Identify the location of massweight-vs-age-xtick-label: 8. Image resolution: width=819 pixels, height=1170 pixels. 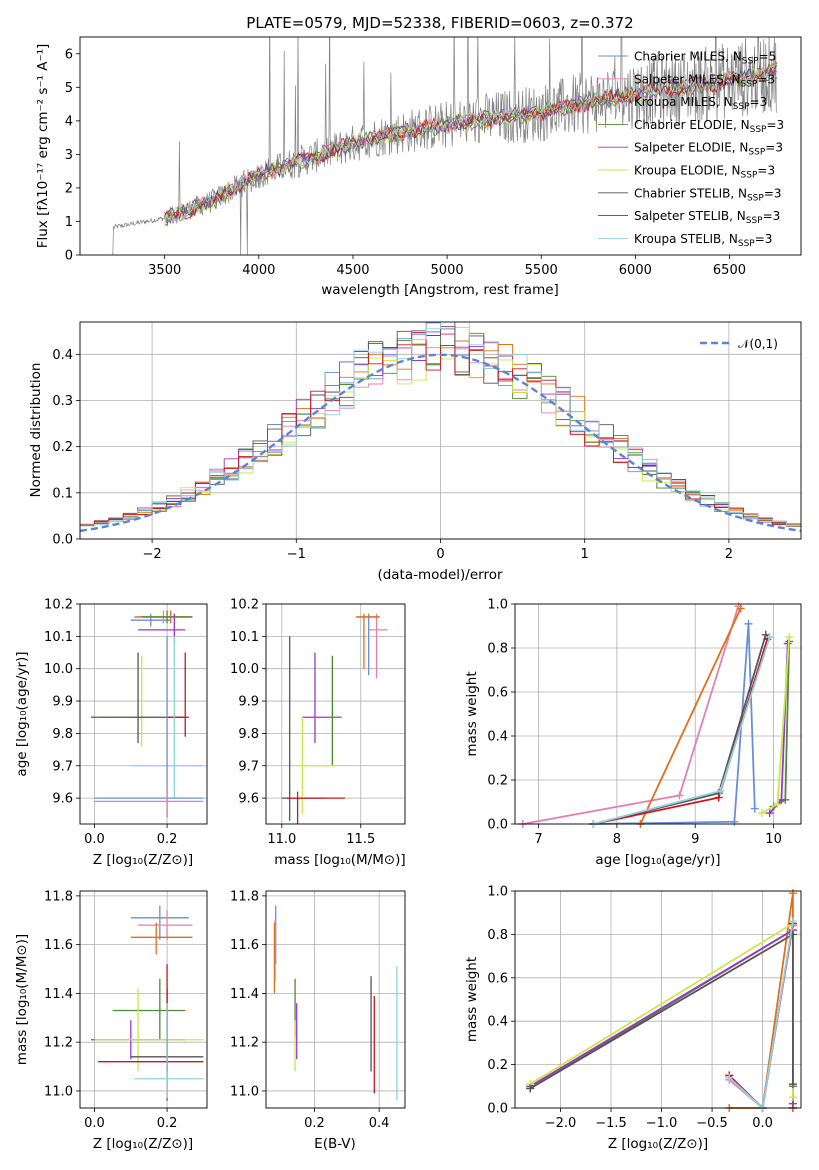
(617, 839).